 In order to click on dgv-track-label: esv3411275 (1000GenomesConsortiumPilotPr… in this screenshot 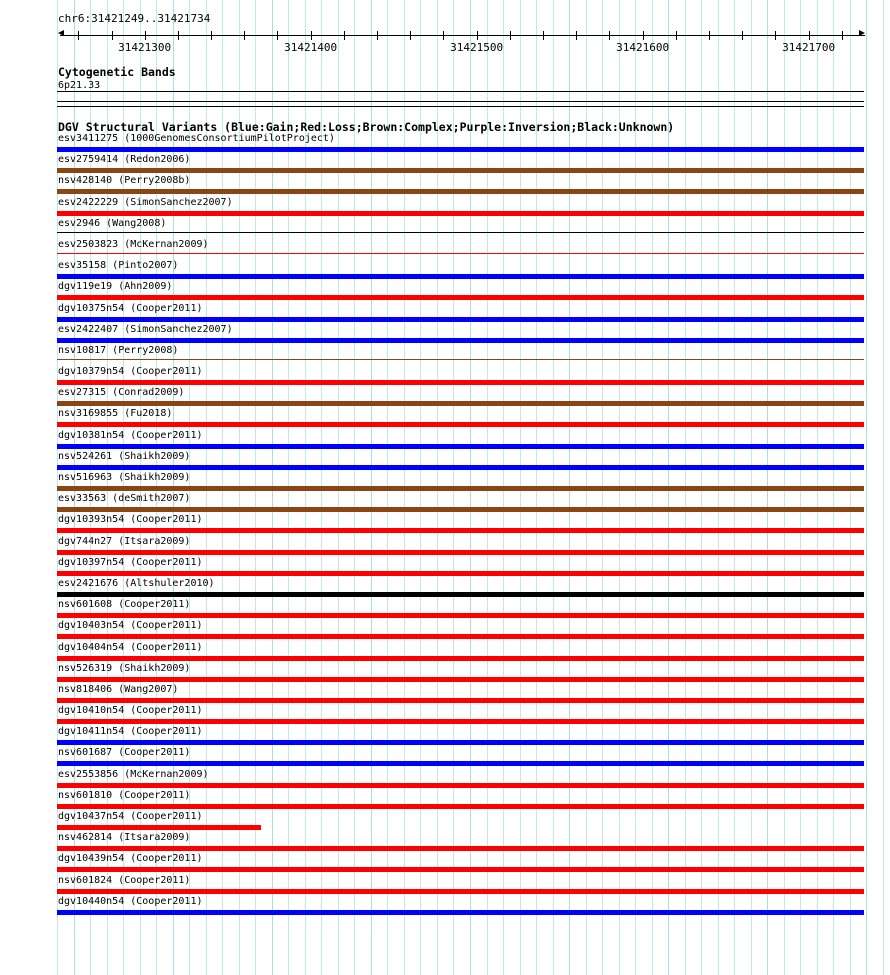, I will do `click(196, 138)`.